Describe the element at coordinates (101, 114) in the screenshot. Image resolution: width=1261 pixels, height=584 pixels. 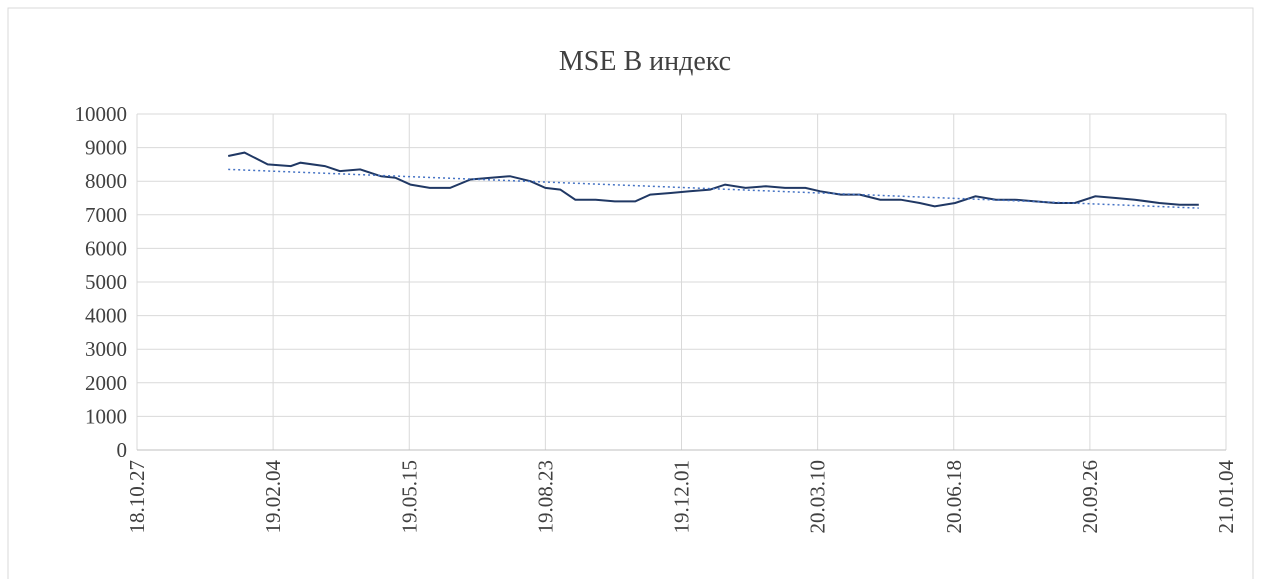
I see `y-tick-label: 10000` at that location.